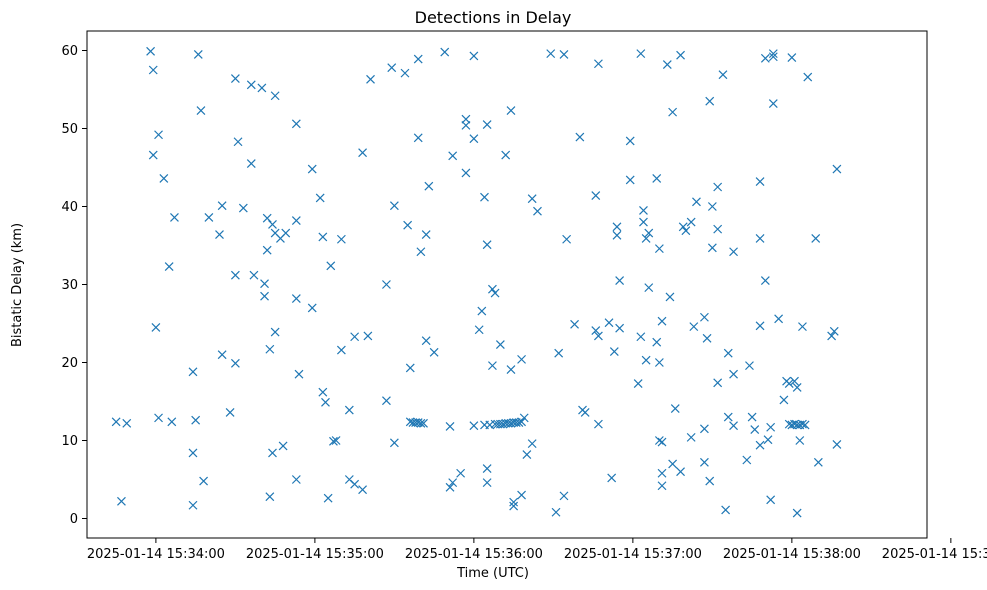  I want to click on y-axis-label: Bistatic Delay (km), so click(17, 285).